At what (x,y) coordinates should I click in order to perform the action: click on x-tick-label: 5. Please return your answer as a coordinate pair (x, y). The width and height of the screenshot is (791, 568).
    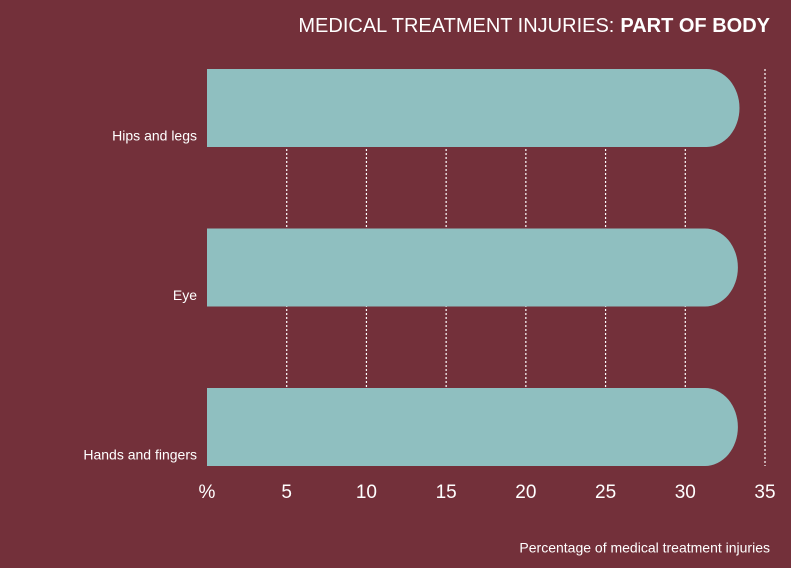
    Looking at the image, I should click on (286, 492).